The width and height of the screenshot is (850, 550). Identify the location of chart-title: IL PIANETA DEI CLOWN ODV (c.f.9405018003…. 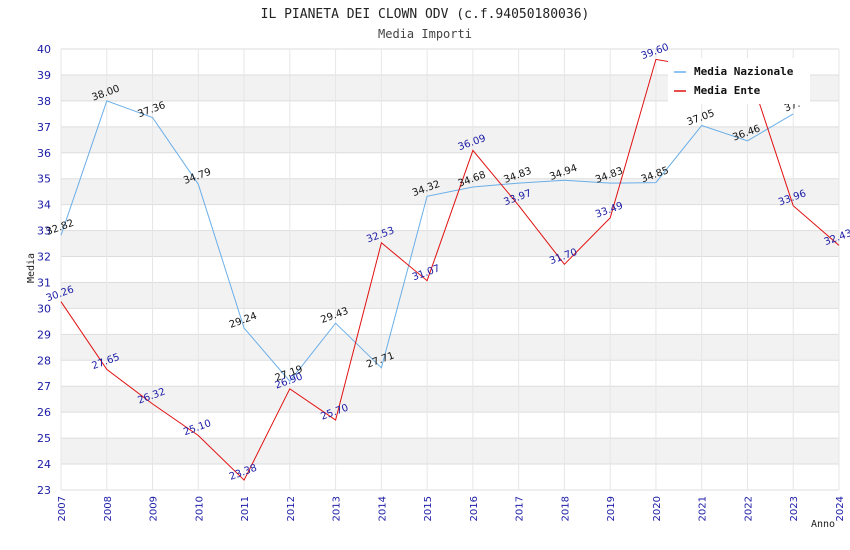
(425, 14).